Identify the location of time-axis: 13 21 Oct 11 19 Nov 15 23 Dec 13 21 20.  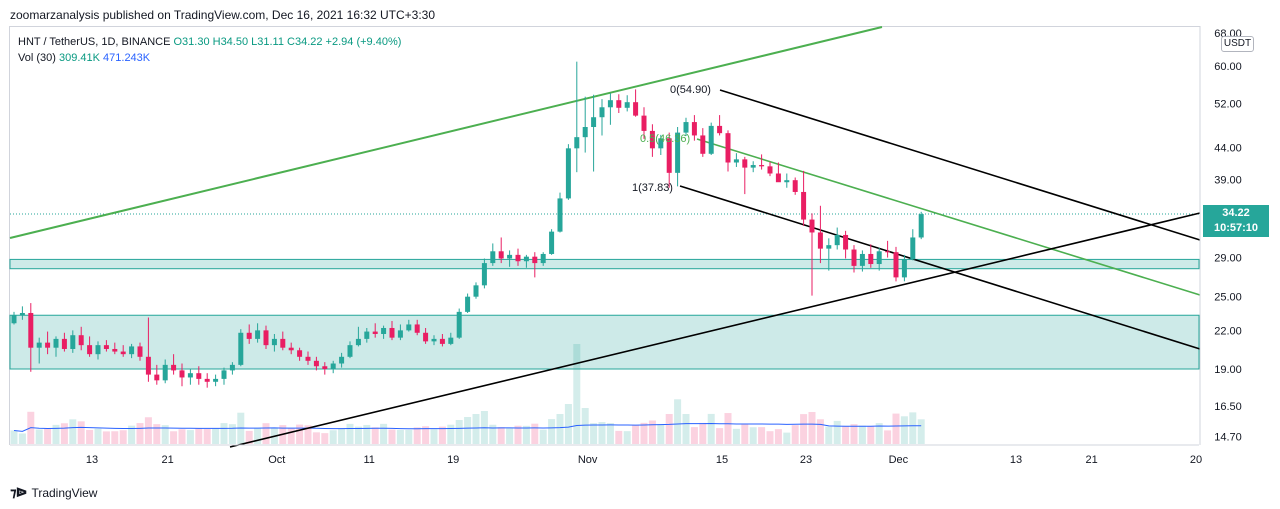
(644, 460).